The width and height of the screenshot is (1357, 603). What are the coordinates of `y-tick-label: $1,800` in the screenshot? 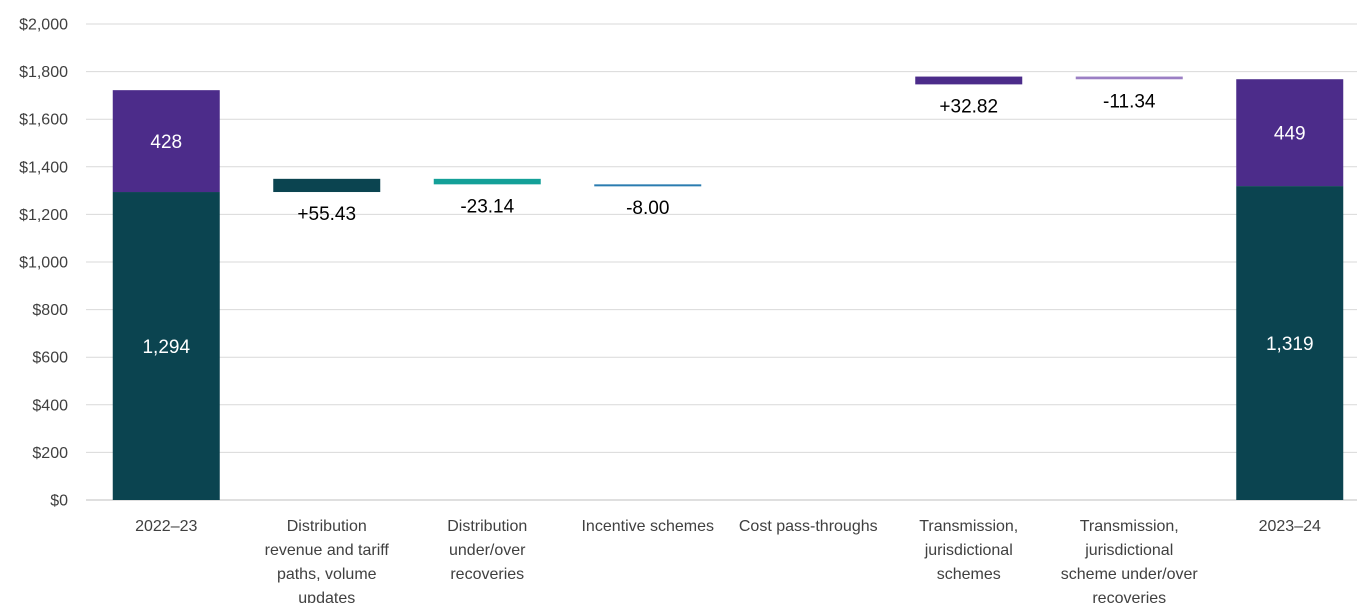 It's located at (43, 72).